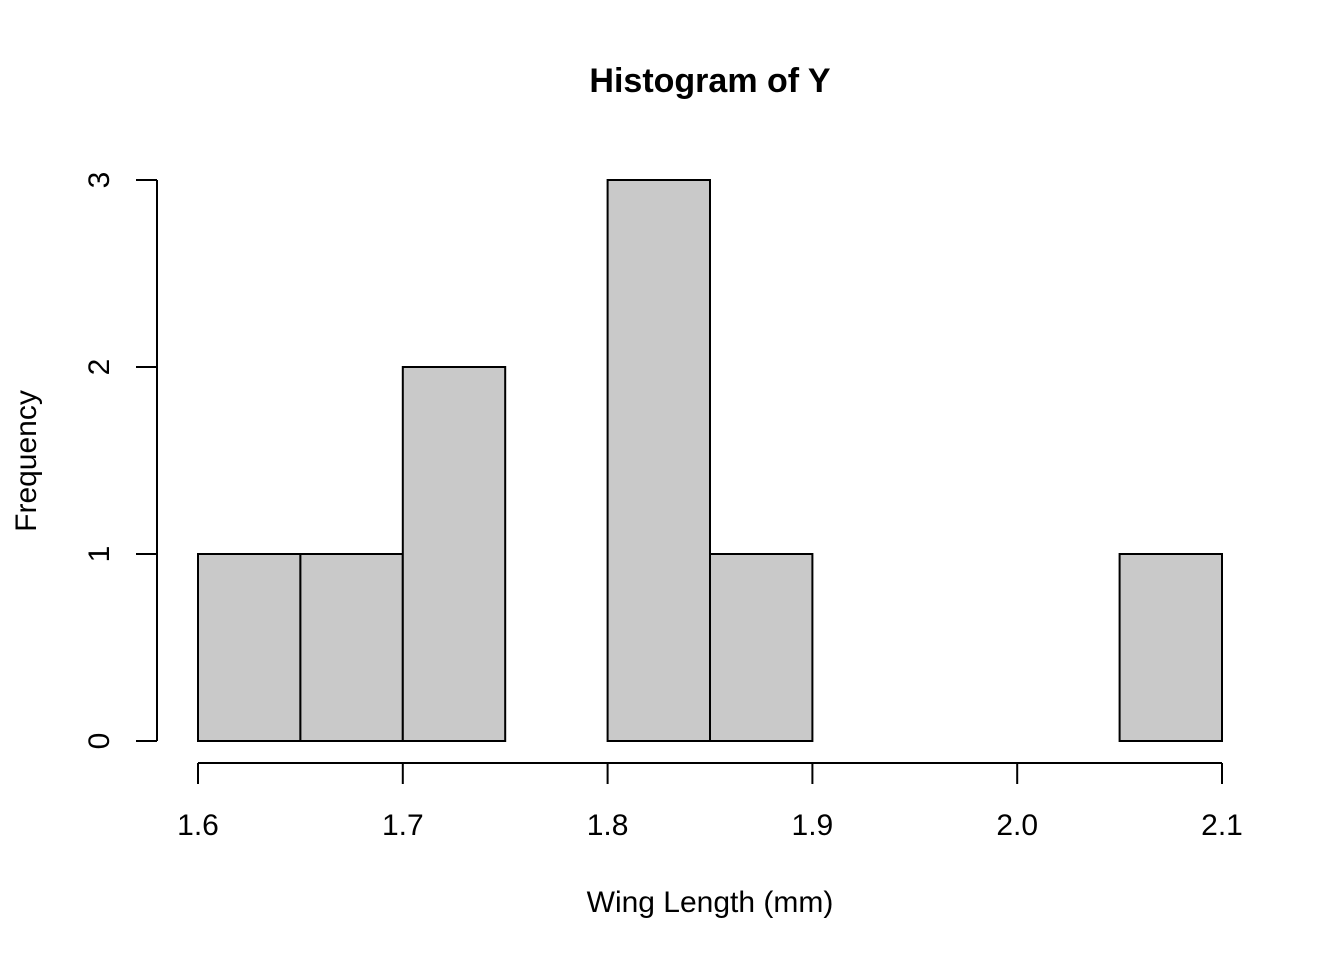 Image resolution: width=1344 pixels, height=960 pixels. I want to click on x-tick-label: 1.8, so click(608, 825).